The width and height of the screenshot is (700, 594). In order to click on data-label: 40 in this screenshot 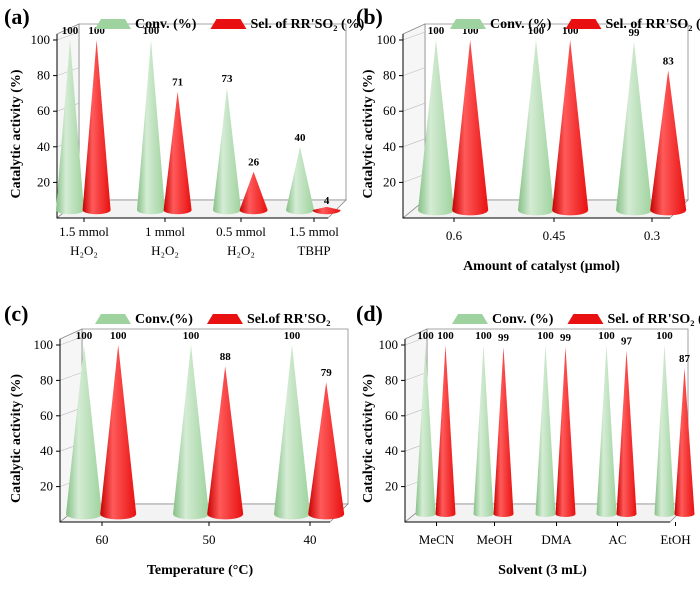, I will do `click(301, 138)`.